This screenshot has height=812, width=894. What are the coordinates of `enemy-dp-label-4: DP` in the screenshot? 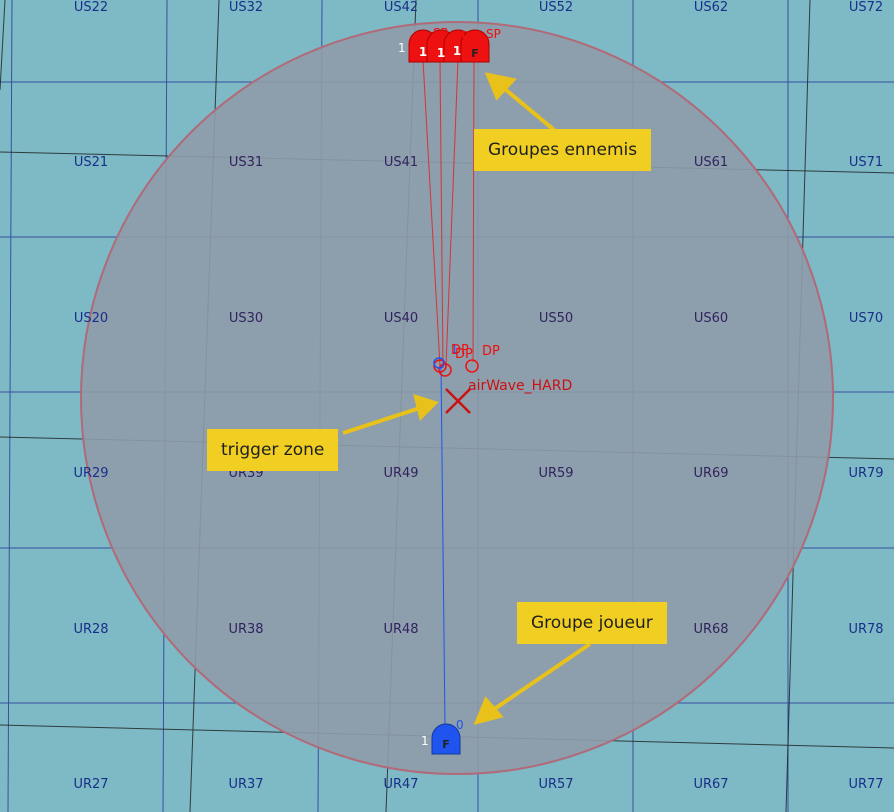 It's located at (491, 351).